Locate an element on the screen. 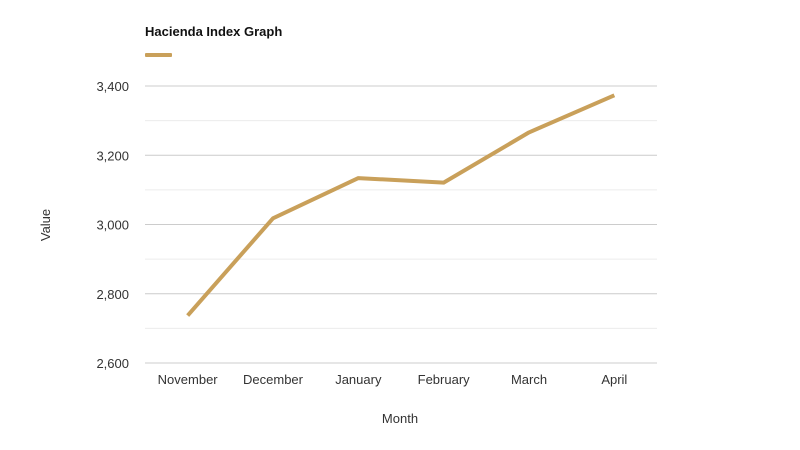 This screenshot has height=450, width=800. x-tick-label: December is located at coordinates (273, 379).